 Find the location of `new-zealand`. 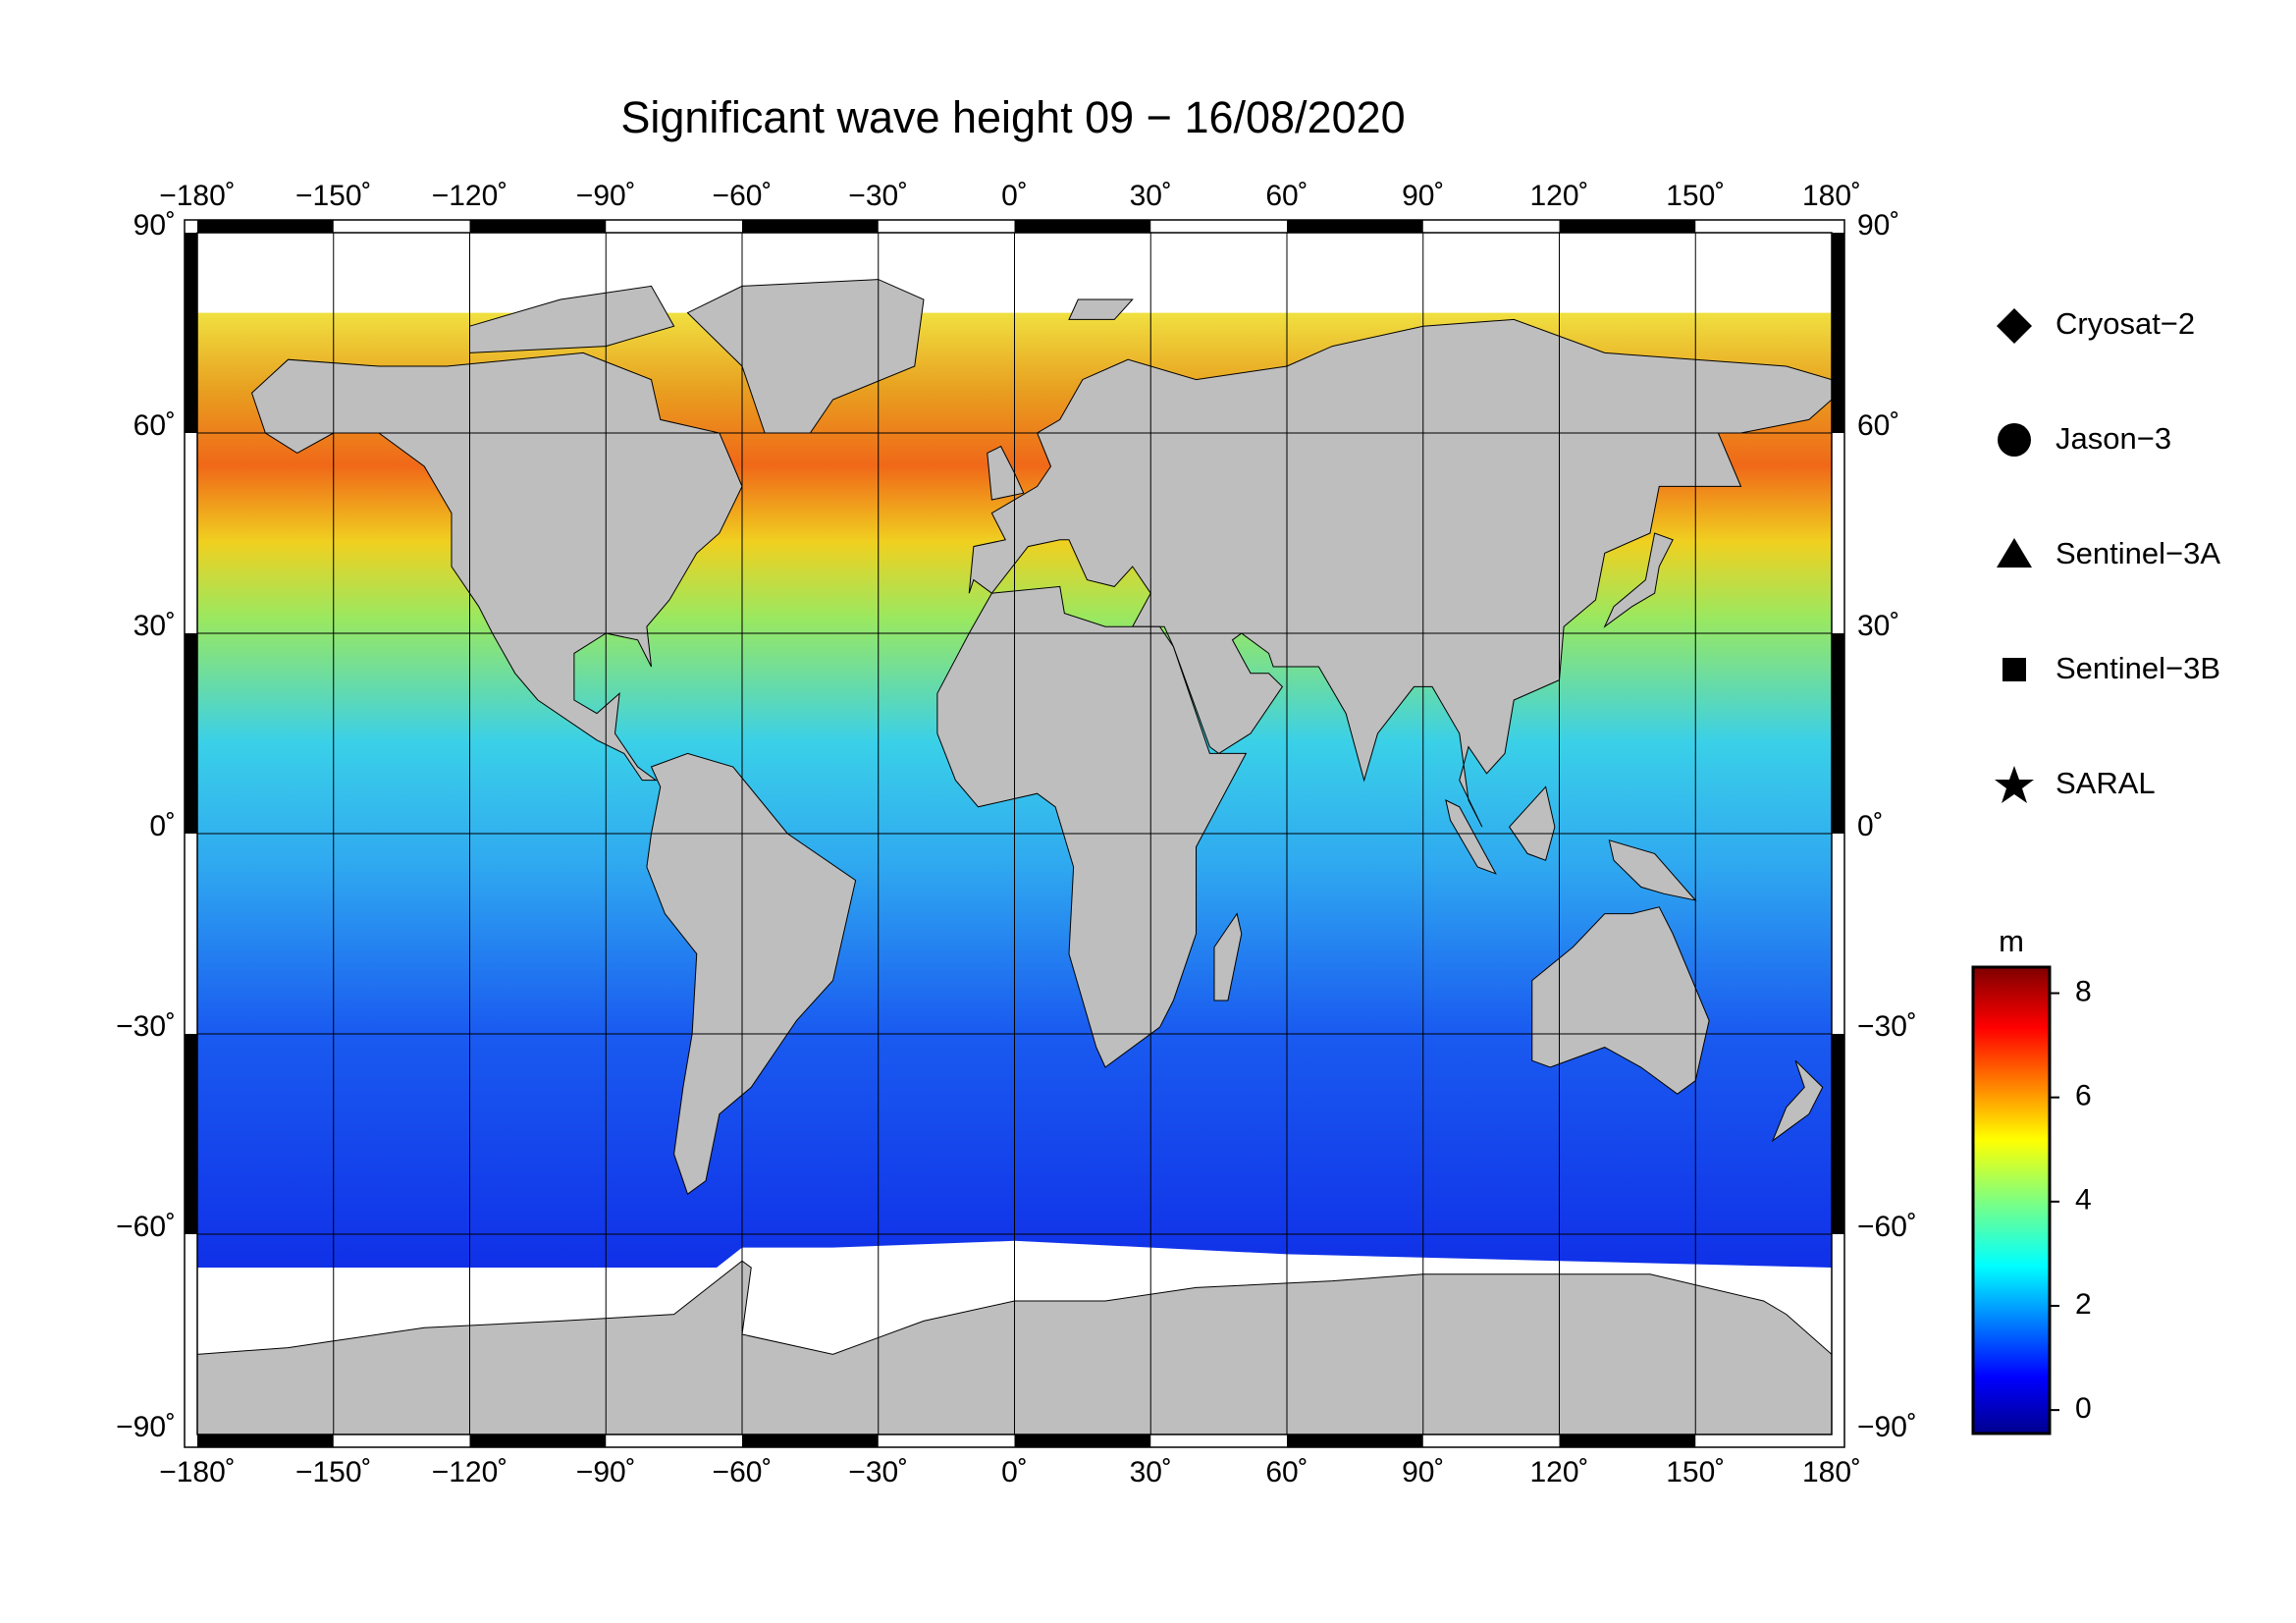

new-zealand is located at coordinates (1798, 1100).